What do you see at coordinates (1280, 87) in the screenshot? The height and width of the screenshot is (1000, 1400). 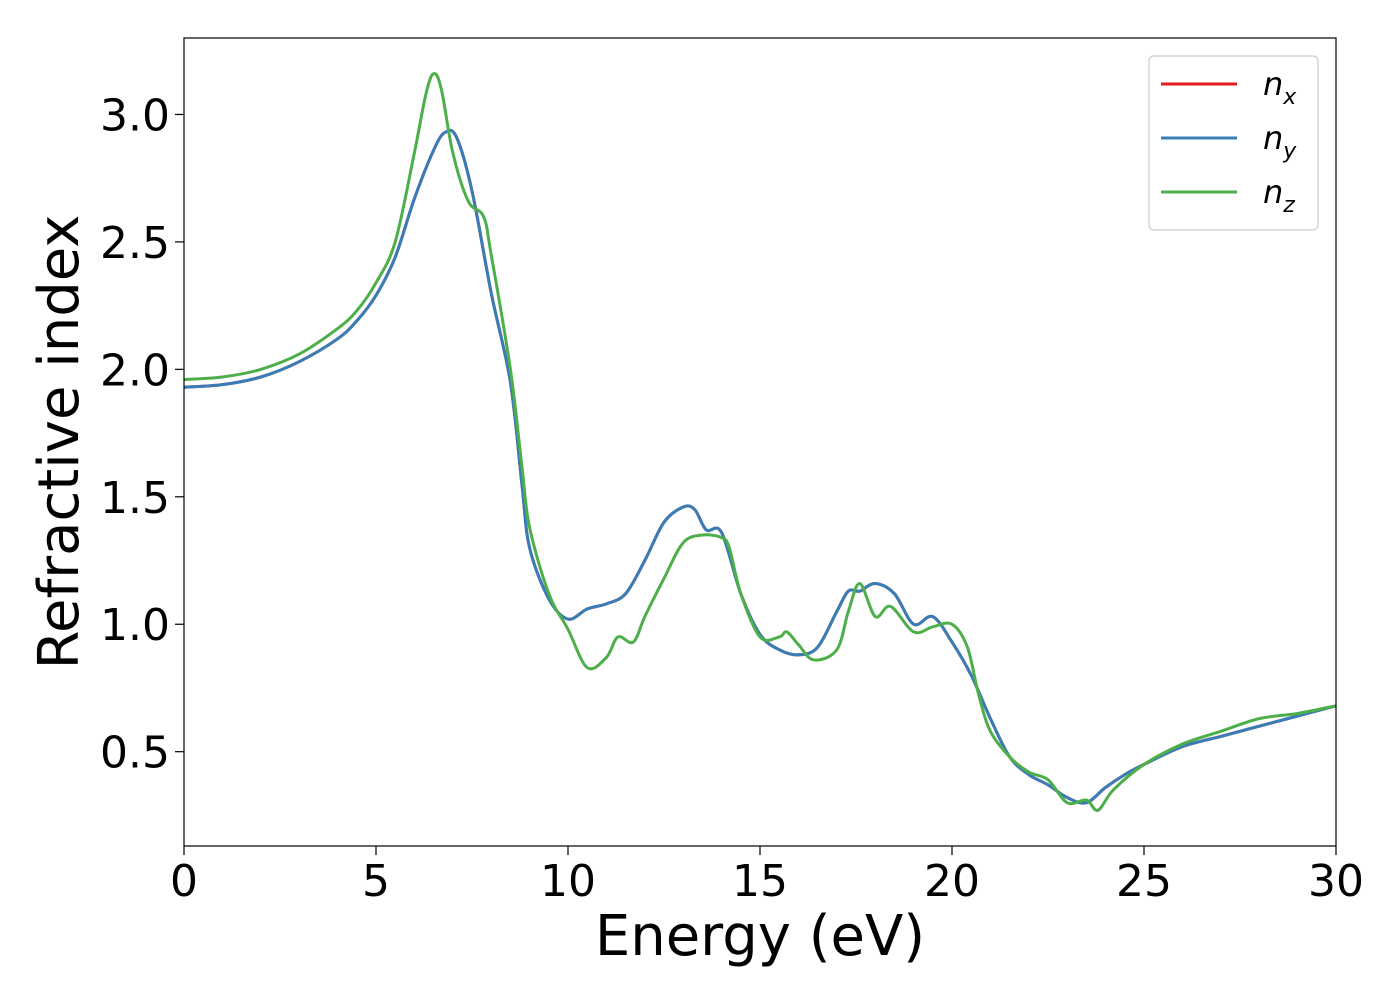 I see `legend-label-n-x: nx` at bounding box center [1280, 87].